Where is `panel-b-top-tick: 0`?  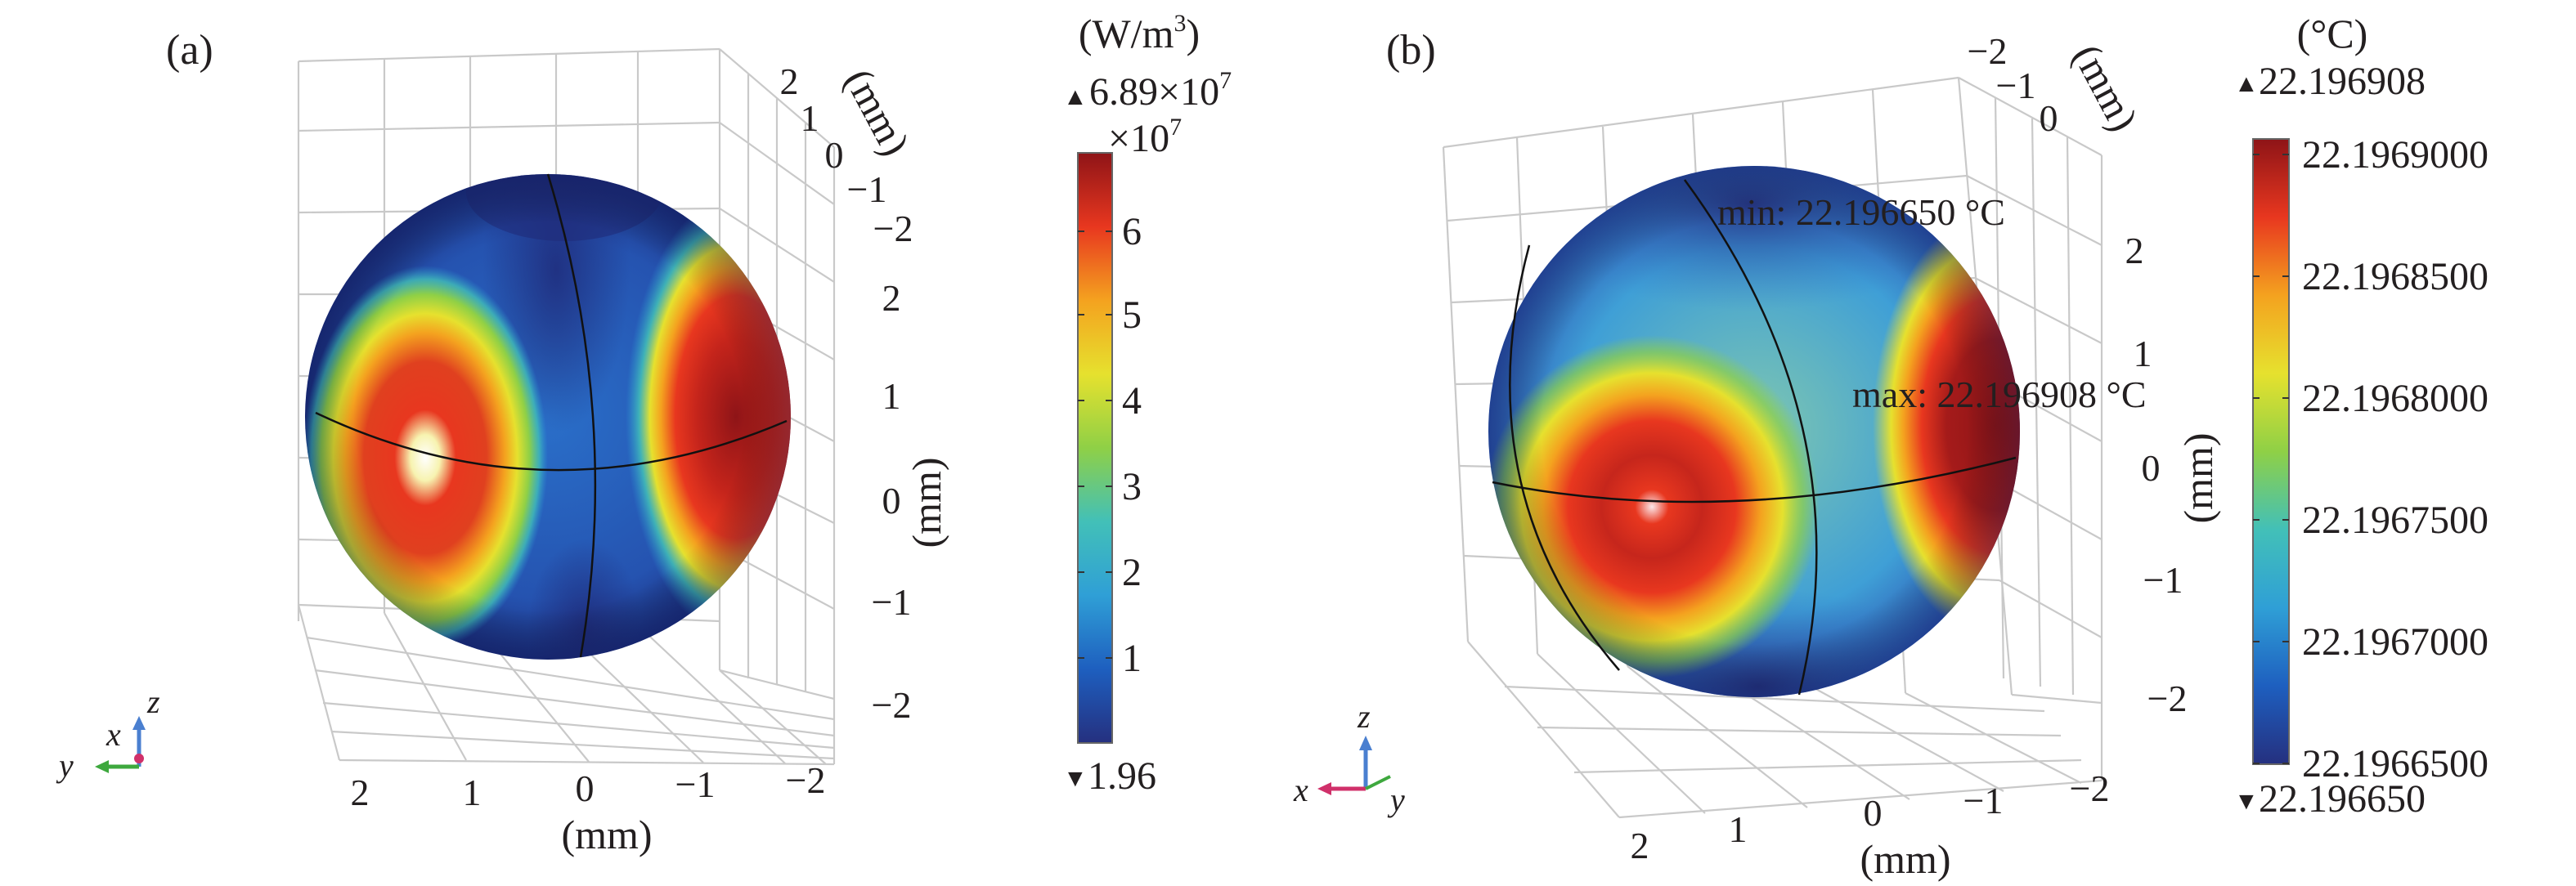
panel-b-top-tick: 0 is located at coordinates (2049, 118).